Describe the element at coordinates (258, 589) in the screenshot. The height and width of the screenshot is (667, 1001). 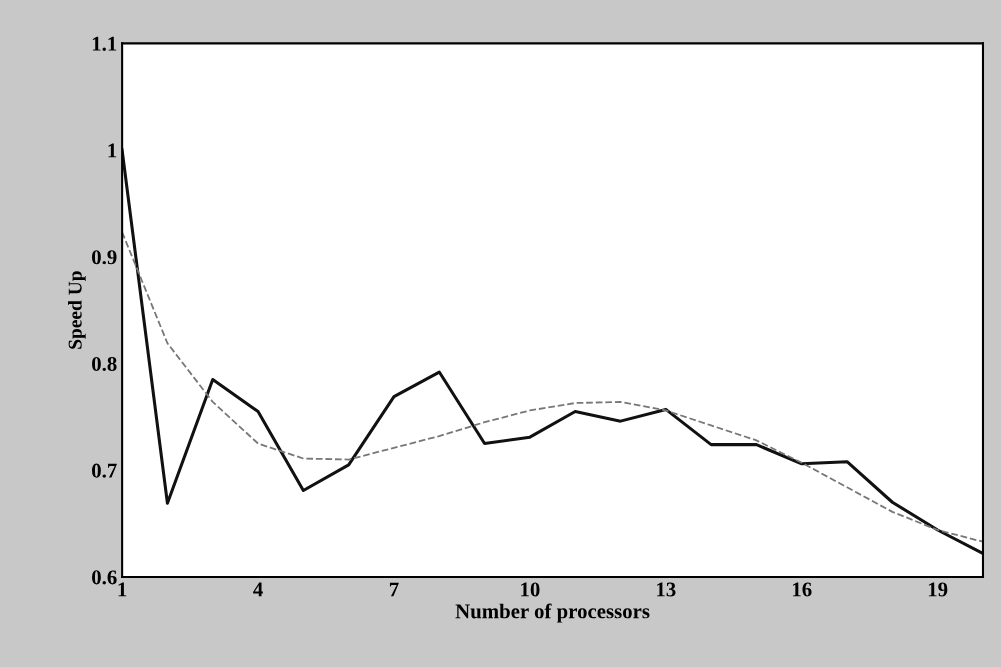
I see `x-tick-label: 4` at that location.